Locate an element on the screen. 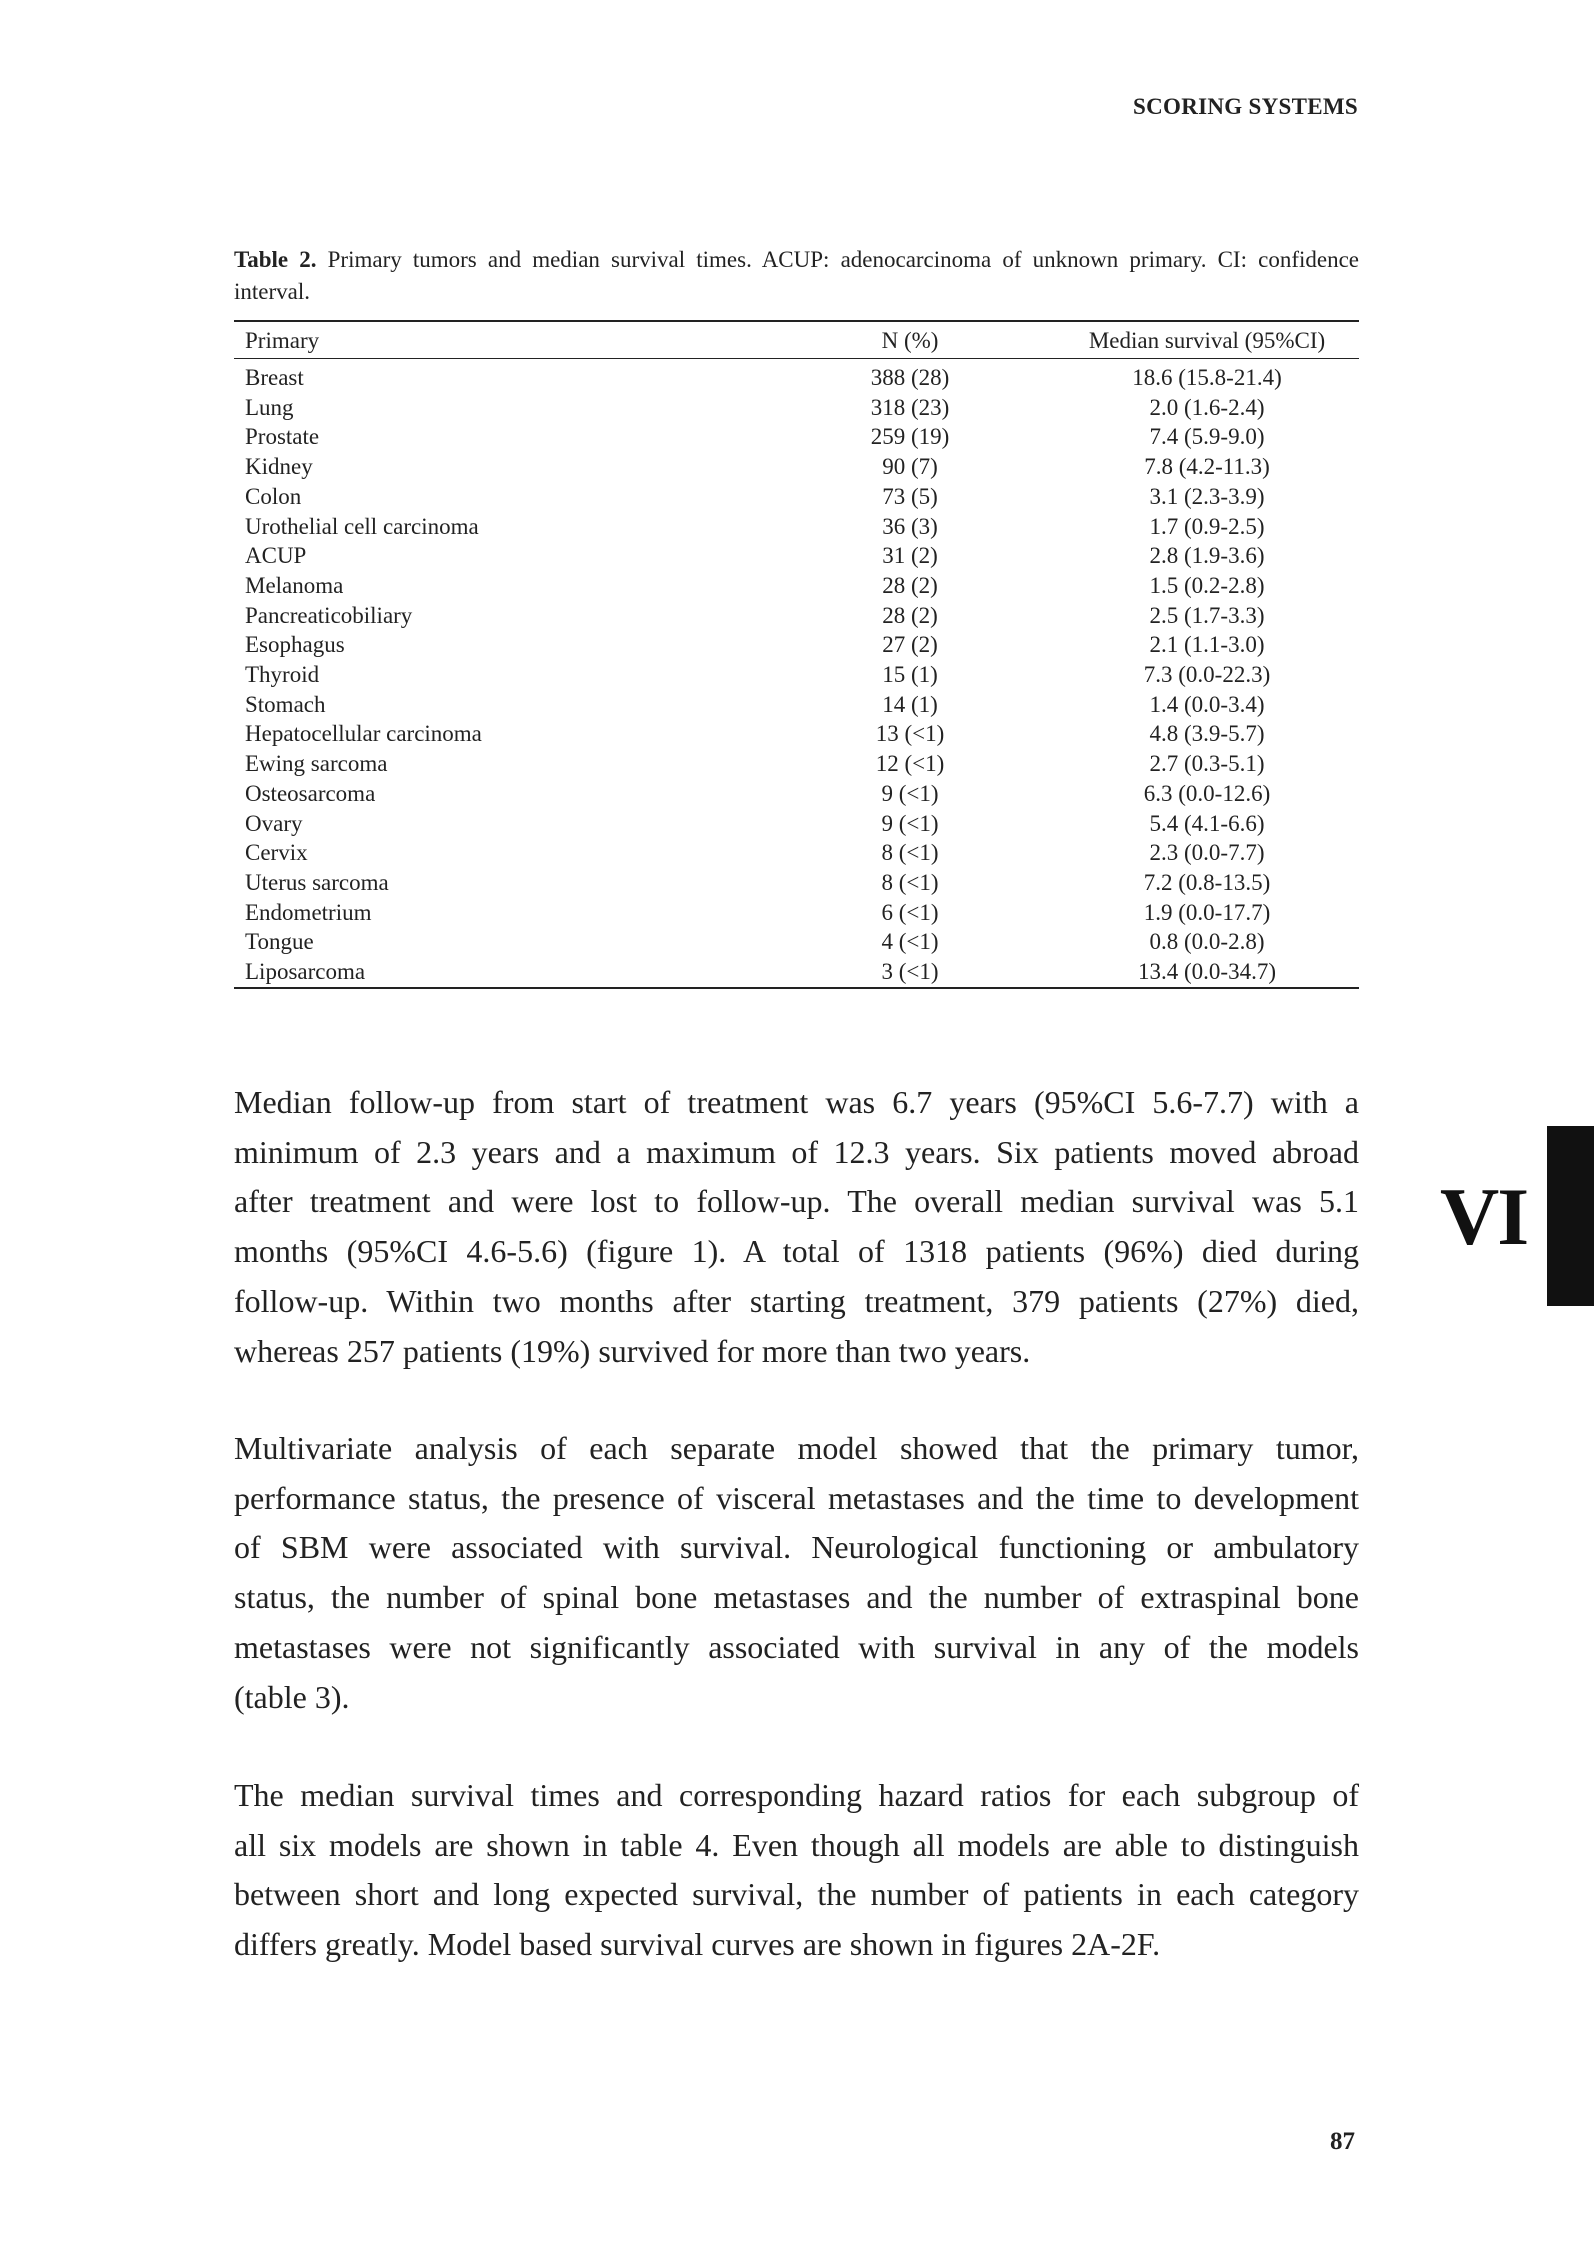 This screenshot has height=2250, width=1594. cell-median-survival: 18.6 (15.8-21.4) is located at coordinates (1207, 377).